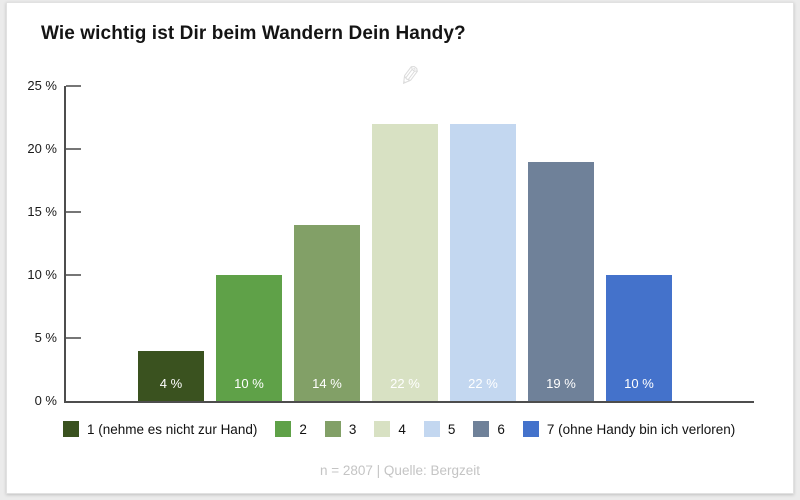  I want to click on legend-item-1: 1 (nehme es nicht zur Hand), so click(160, 429).